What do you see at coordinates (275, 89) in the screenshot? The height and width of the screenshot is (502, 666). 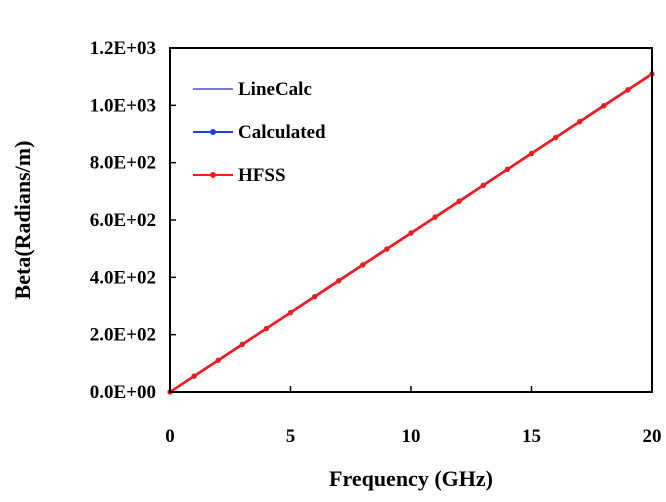 I see `legend-label: LineCalc` at bounding box center [275, 89].